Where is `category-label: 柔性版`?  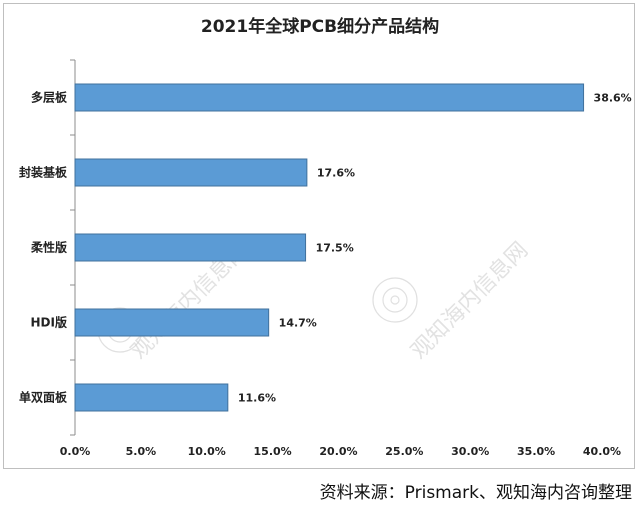 category-label: 柔性版 is located at coordinates (48, 247).